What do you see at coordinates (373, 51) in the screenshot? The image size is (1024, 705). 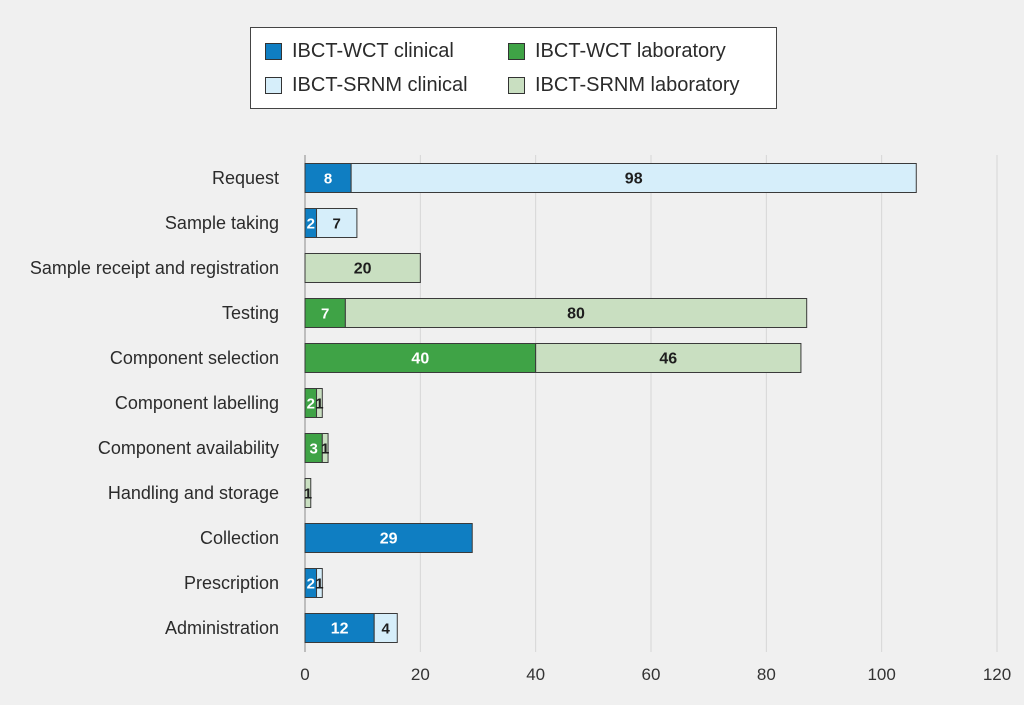 I see `legend-label-wct-clinical: IBCT-WCT clinical` at bounding box center [373, 51].